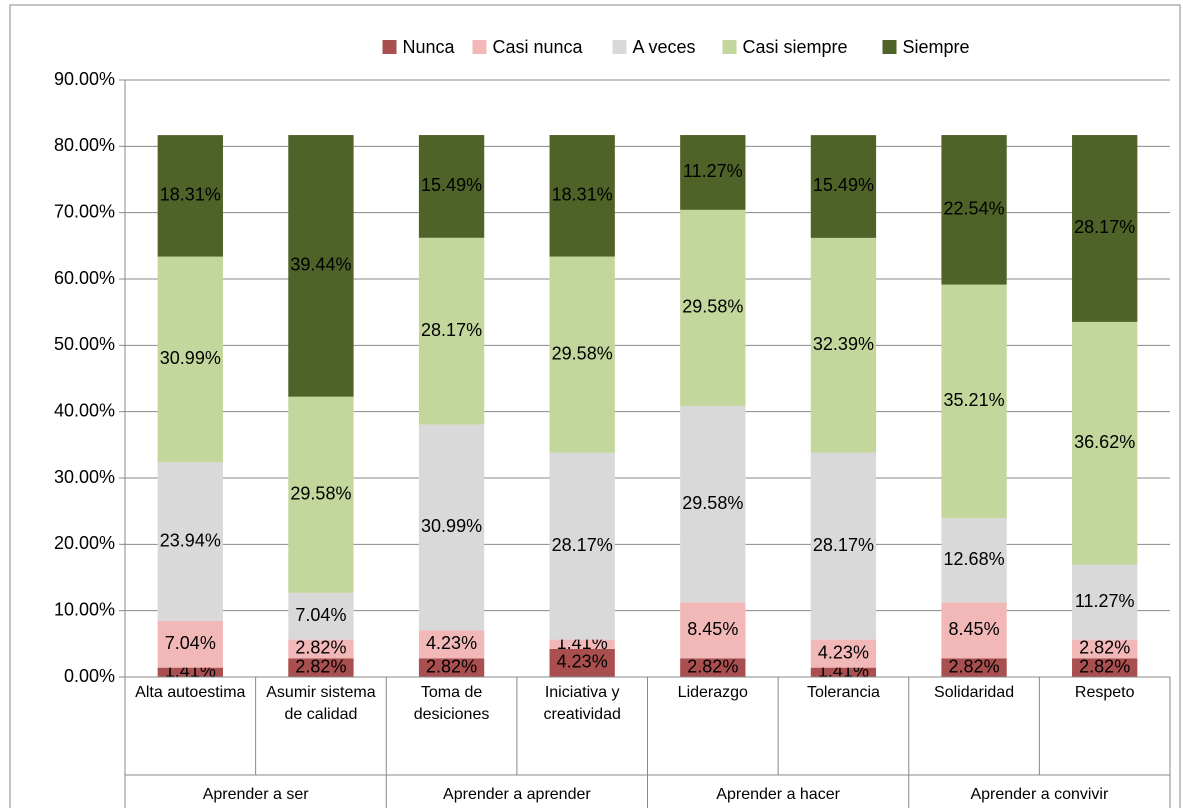 This screenshot has height=808, width=1183. I want to click on data-label: 32.39%, so click(843, 344).